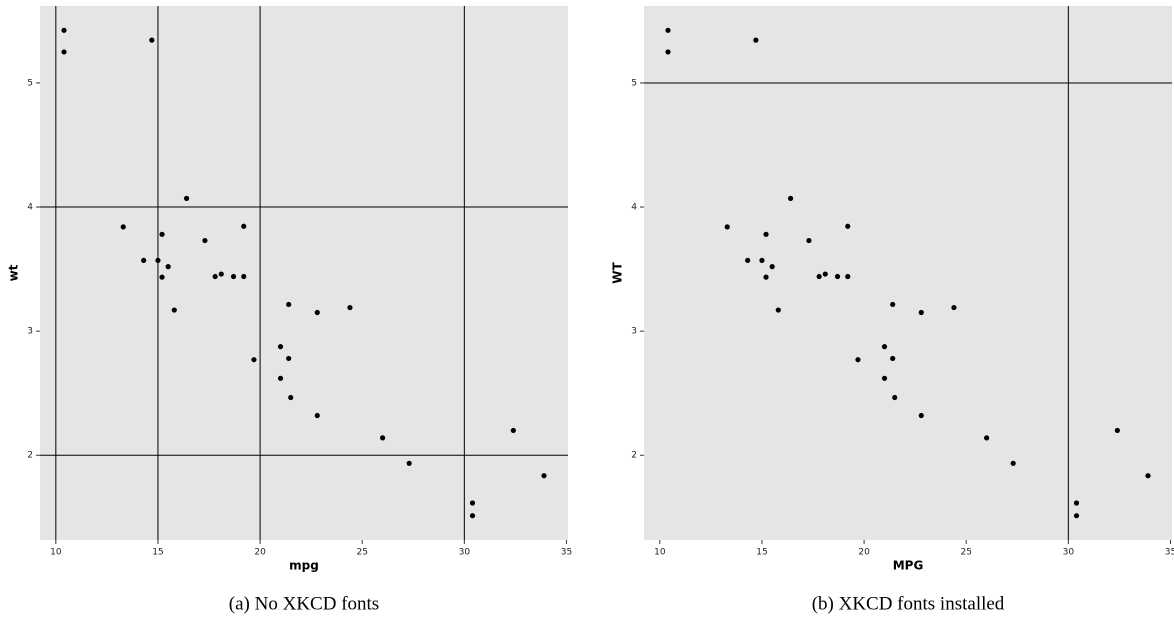 This screenshot has width=1174, height=623. What do you see at coordinates (908, 603) in the screenshot?
I see `caption: (b) XKCD fonts installed` at bounding box center [908, 603].